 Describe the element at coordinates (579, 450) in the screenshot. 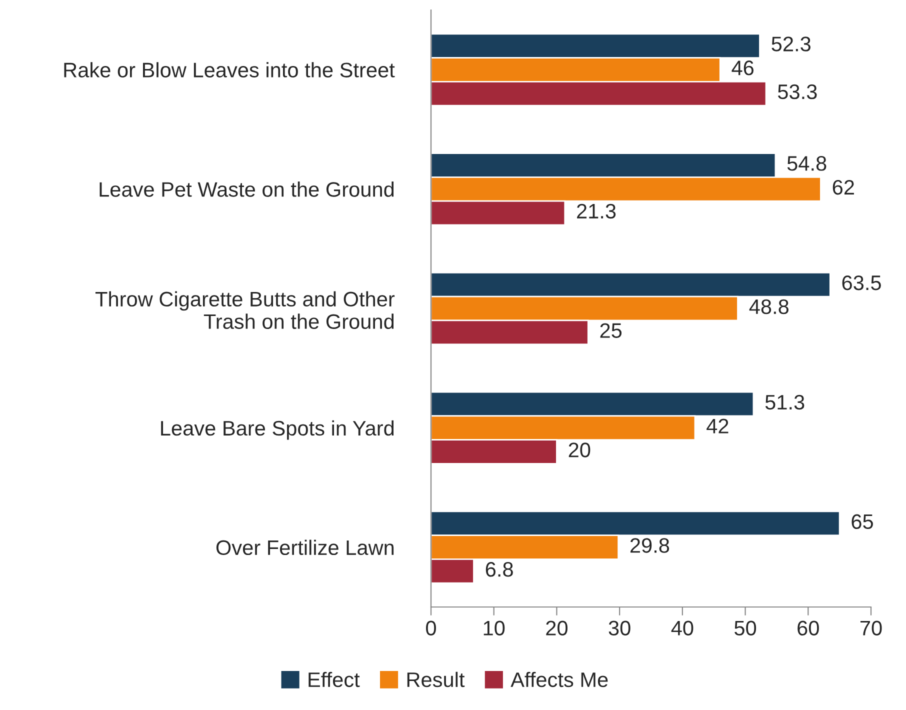

I see `data-label: 20` at that location.